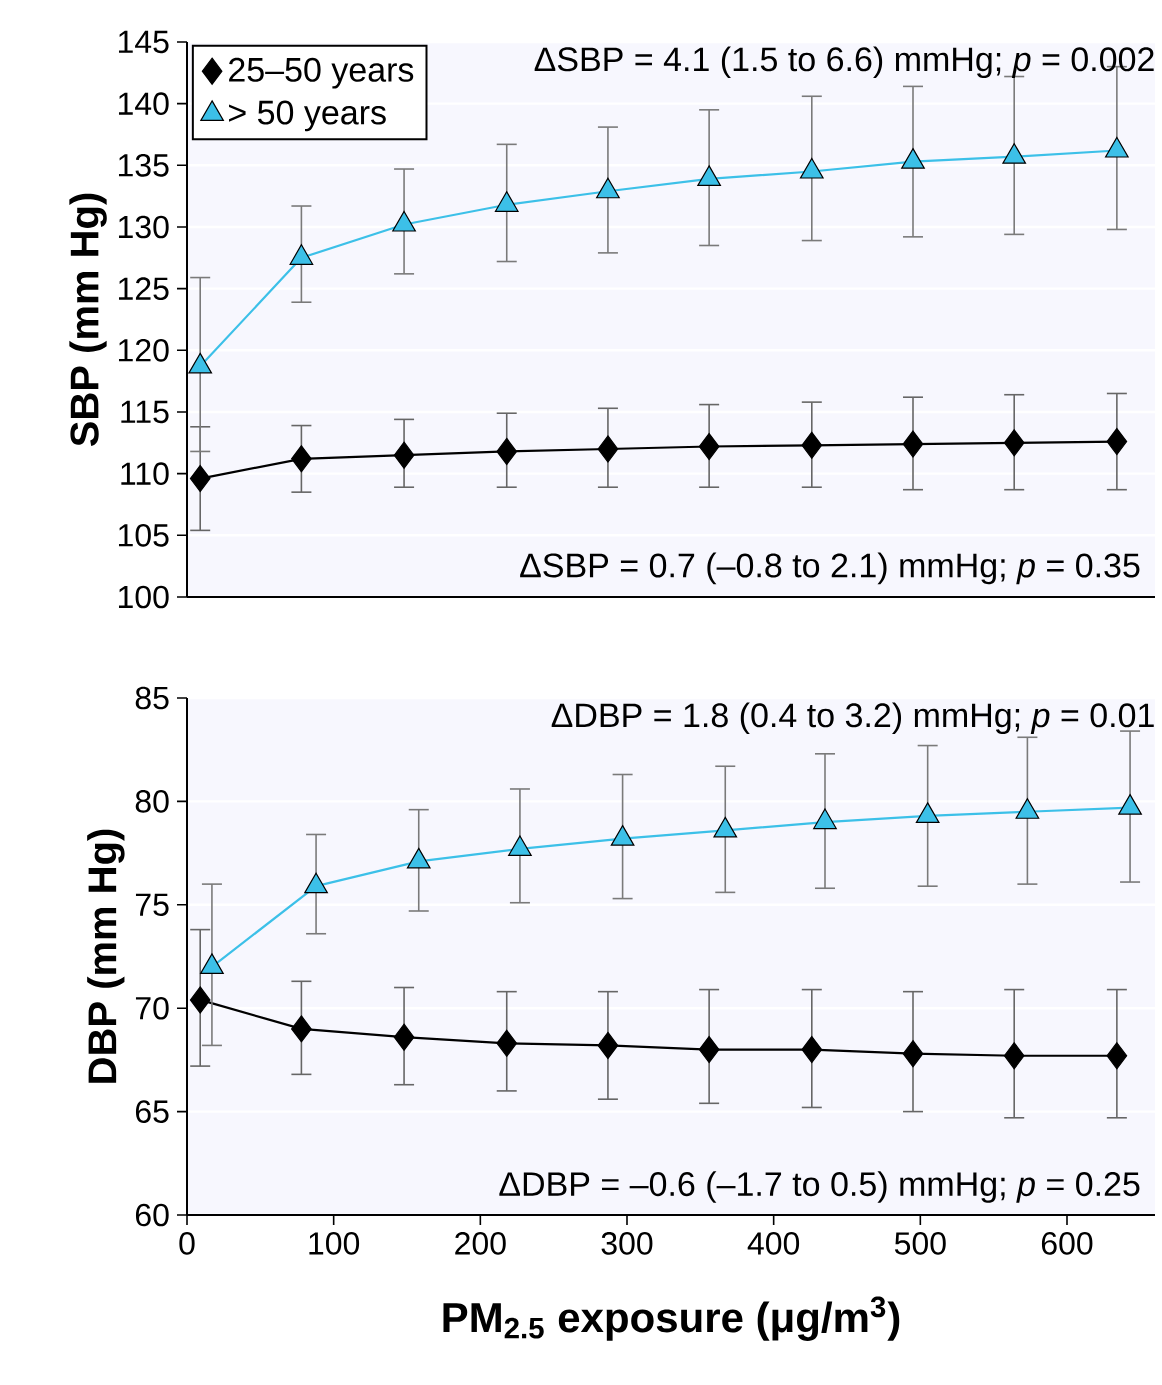 This screenshot has height=1385, width=1162. Describe the element at coordinates (152, 698) in the screenshot. I see `y-tick-label: 85` at that location.